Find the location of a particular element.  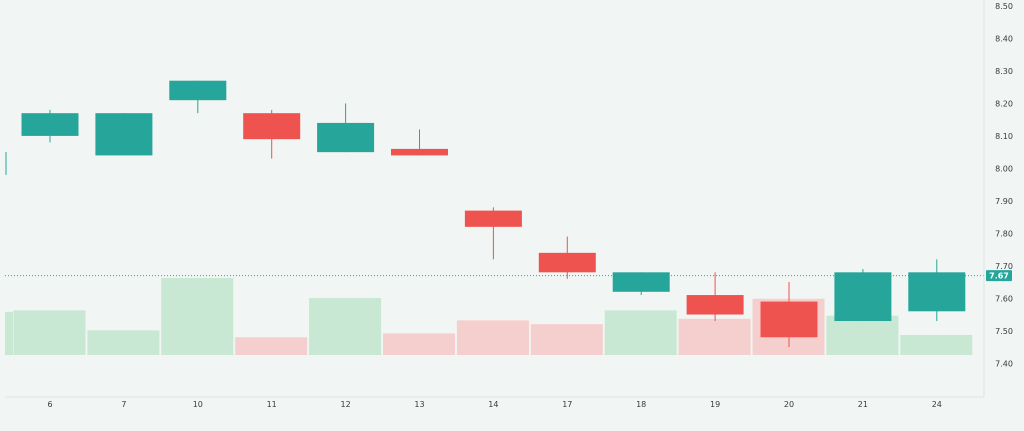

y-tick-label: 7.80 is located at coordinates (1004, 233).